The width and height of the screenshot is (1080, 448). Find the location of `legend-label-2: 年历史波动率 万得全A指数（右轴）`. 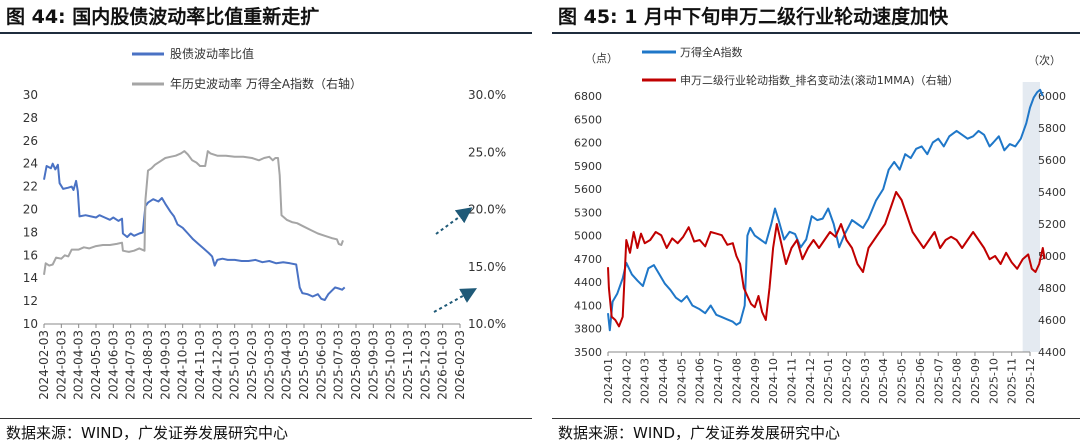

legend-label-2: 年历史波动率 万得全A指数（右轴） is located at coordinates (266, 83).